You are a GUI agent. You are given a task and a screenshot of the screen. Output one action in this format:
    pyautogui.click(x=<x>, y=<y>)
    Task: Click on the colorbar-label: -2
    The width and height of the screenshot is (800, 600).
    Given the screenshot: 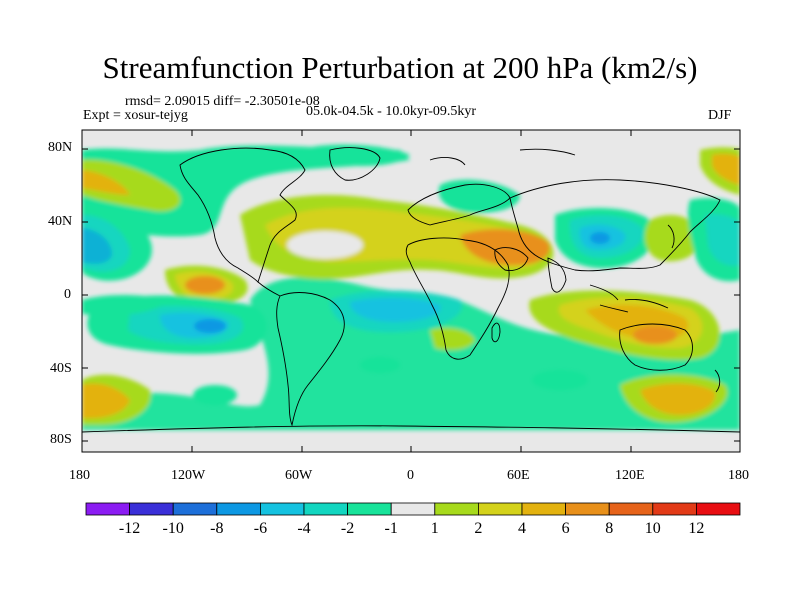 What is the action you would take?
    pyautogui.click(x=347, y=528)
    